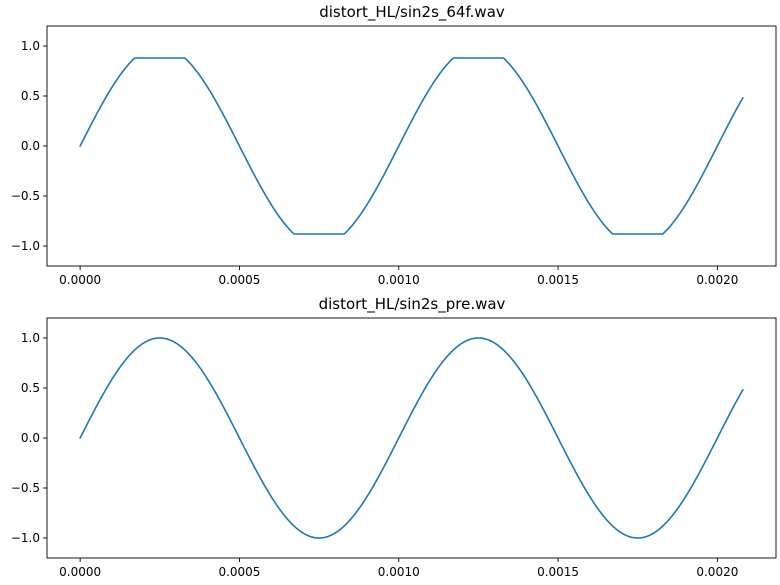 This screenshot has height=585, width=780. What do you see at coordinates (412, 12) in the screenshot?
I see `chart-title-top: distort_HL/sin2s_64f.wav` at bounding box center [412, 12].